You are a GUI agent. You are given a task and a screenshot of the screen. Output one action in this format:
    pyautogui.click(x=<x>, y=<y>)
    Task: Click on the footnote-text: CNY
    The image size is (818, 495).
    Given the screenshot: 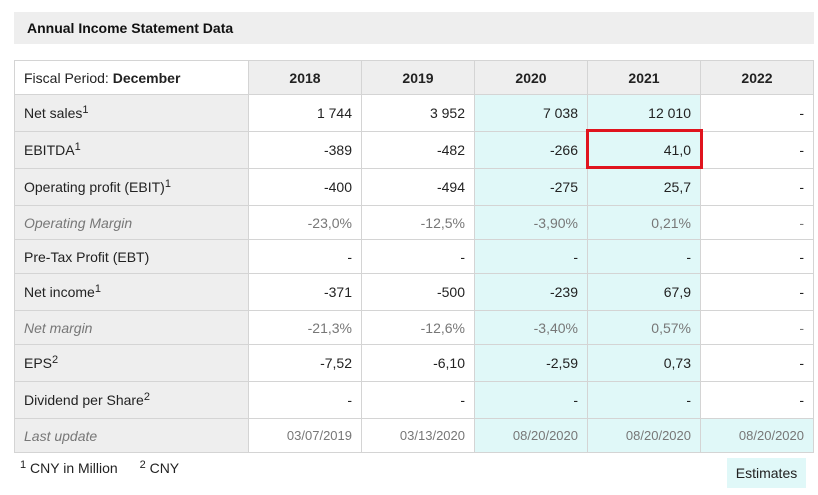 What is the action you would take?
    pyautogui.click(x=162, y=468)
    